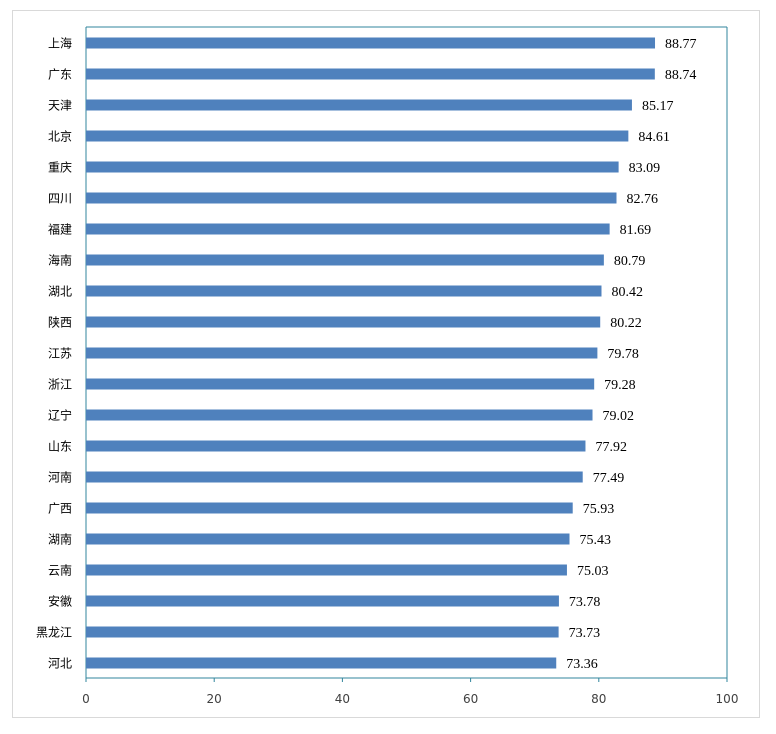 This screenshot has width=776, height=734. What do you see at coordinates (470, 699) in the screenshot?
I see `x-tick-label: 60` at bounding box center [470, 699].